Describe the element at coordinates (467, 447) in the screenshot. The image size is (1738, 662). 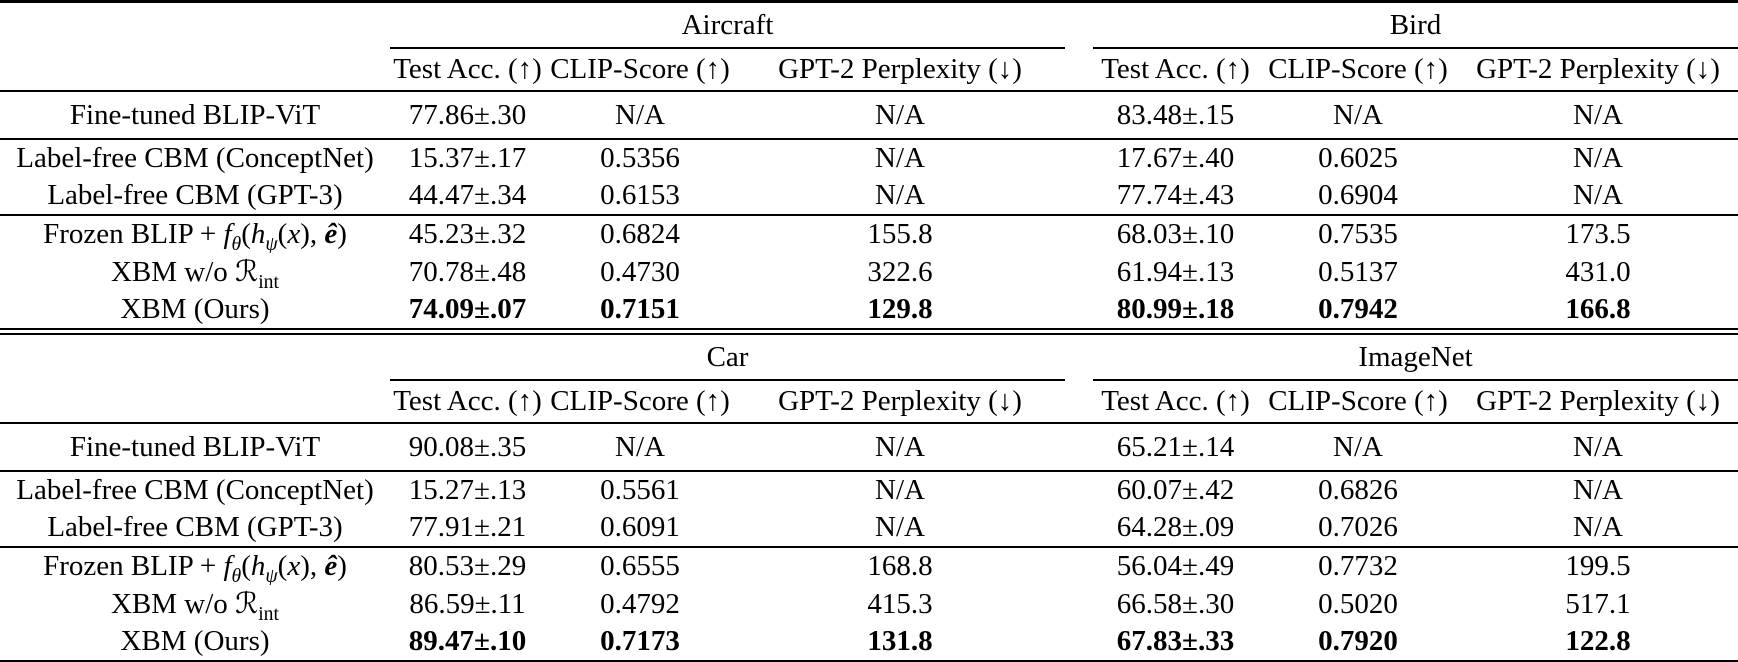
I see `table-cell: 90.08±.35` at that location.